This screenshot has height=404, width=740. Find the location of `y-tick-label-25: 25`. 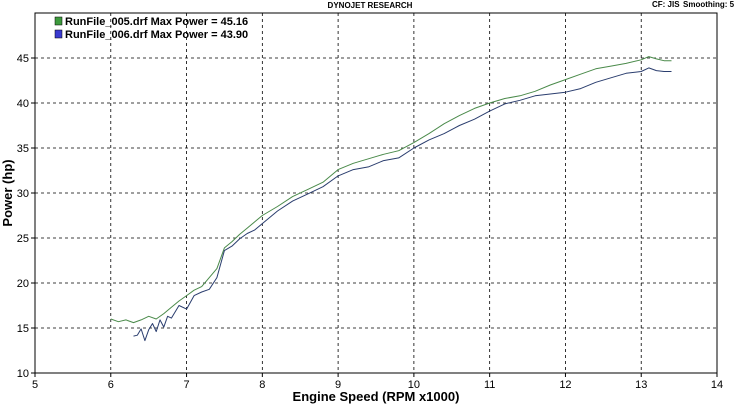

y-tick-label-25: 25 is located at coordinates (23, 239).